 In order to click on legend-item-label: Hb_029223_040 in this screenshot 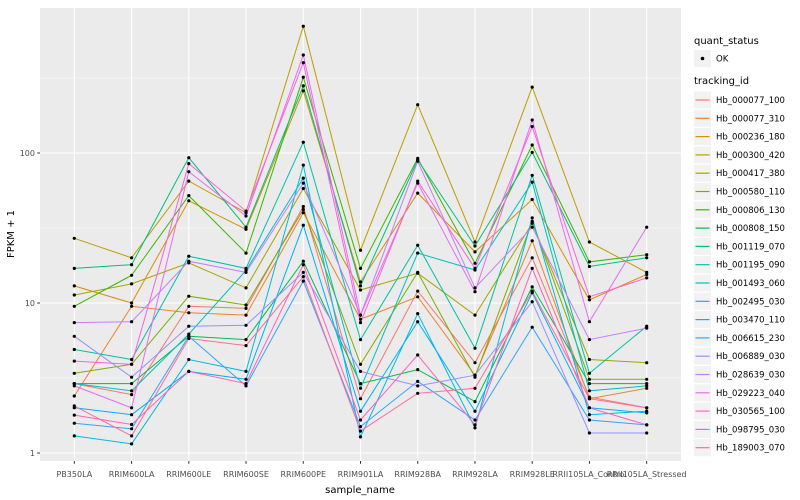, I will do `click(750, 394)`.